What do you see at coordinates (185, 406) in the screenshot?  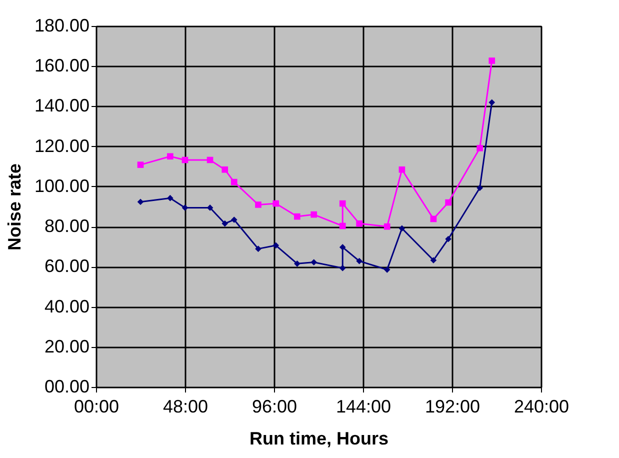 I see `x-tick-label: 48:00` at bounding box center [185, 406].